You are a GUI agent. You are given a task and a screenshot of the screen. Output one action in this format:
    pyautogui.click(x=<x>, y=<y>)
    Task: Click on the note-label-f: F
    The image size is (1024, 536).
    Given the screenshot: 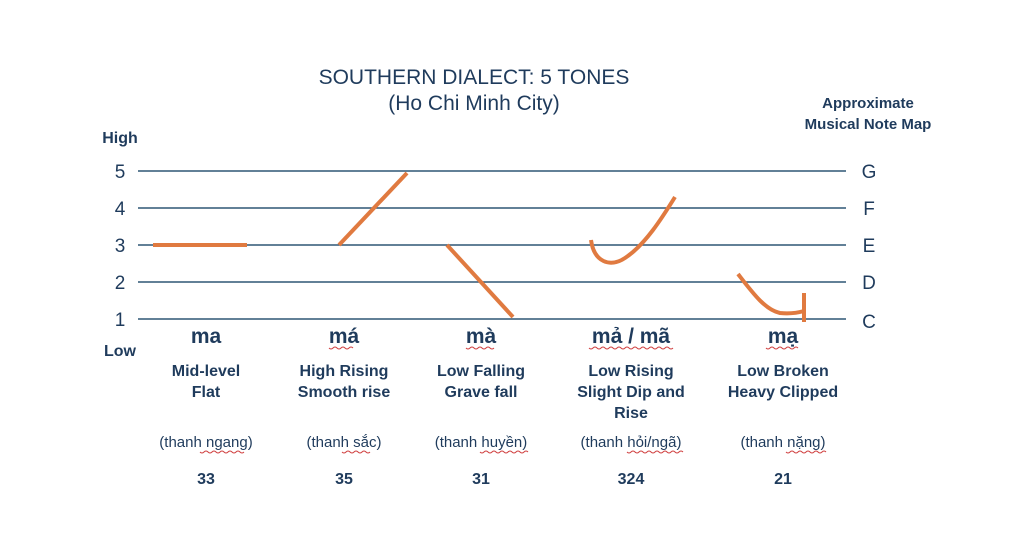 What is the action you would take?
    pyautogui.click(x=869, y=209)
    